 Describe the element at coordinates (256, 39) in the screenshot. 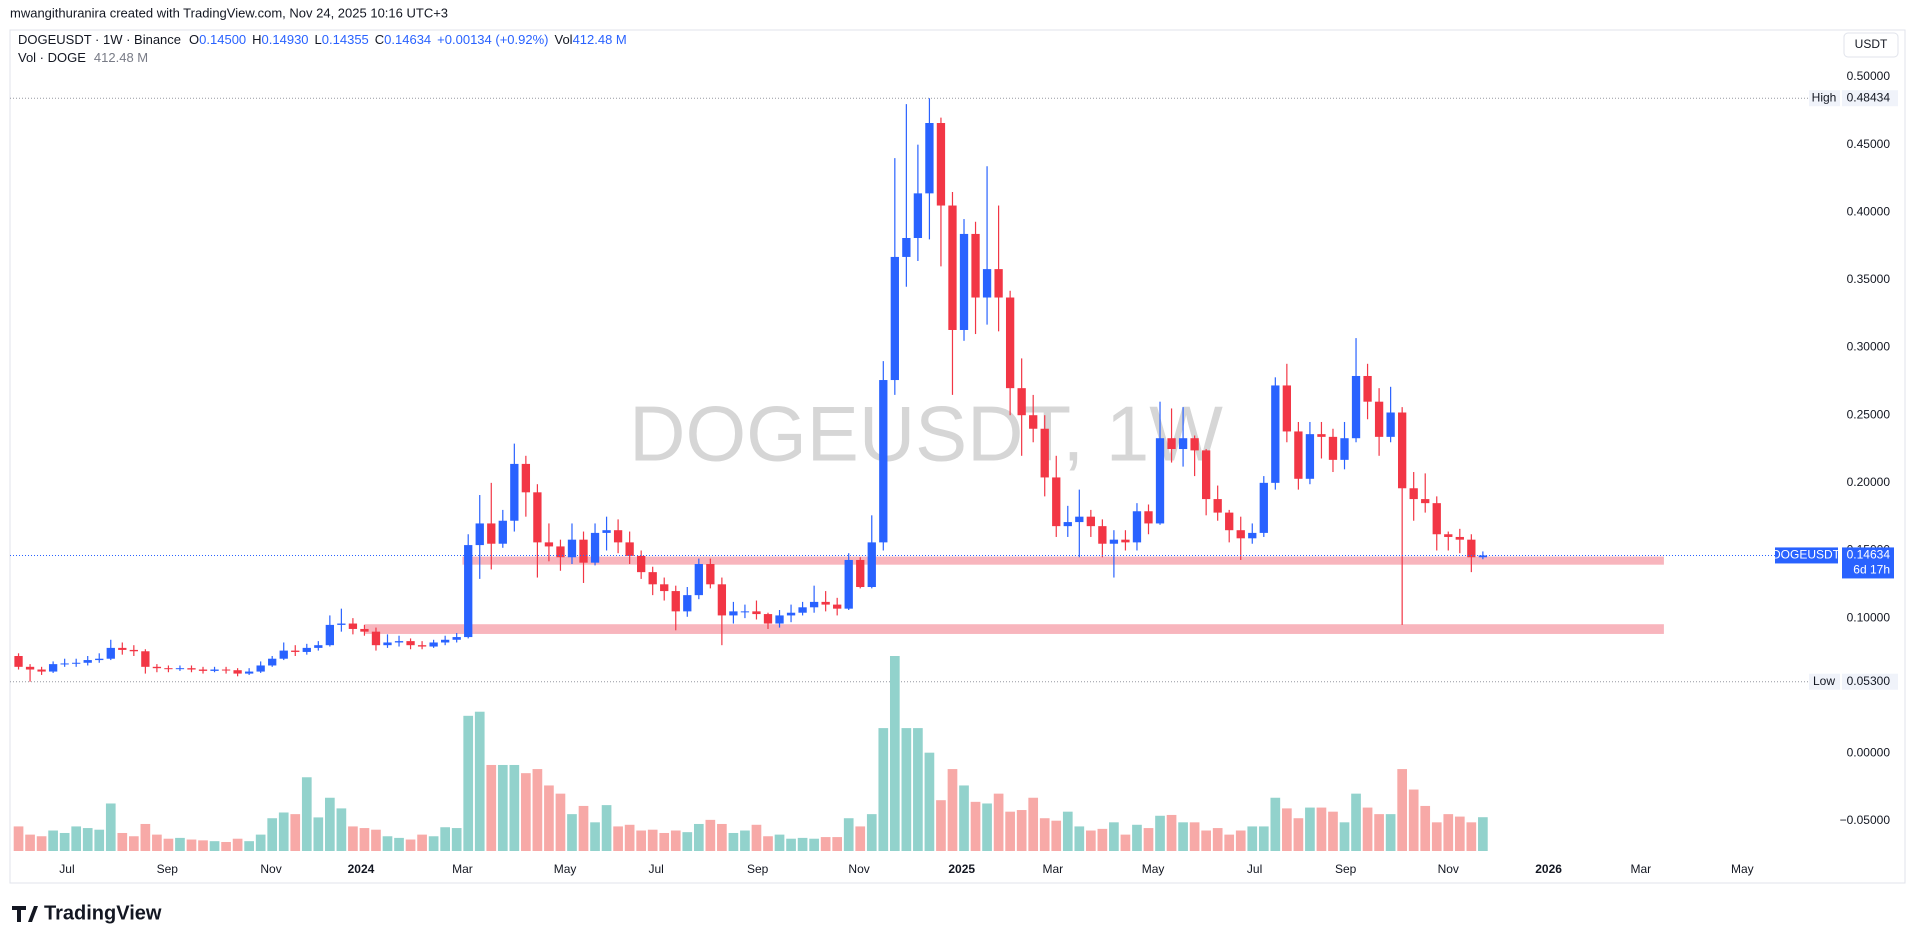

I see `ohlc-key: H` at that location.